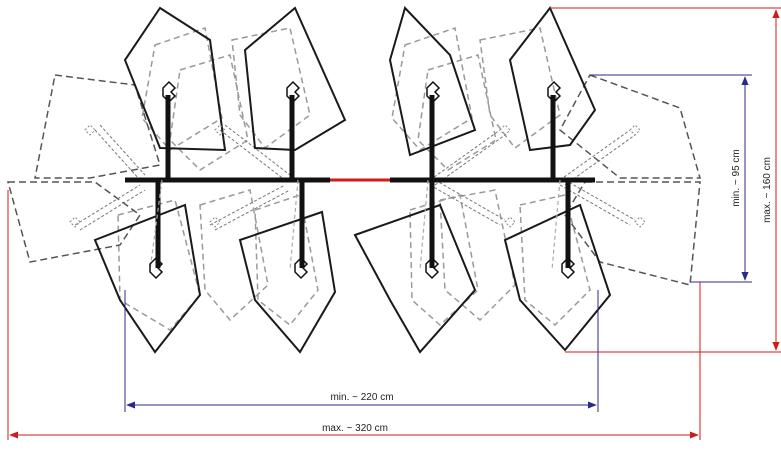 The width and height of the screenshot is (781, 452). Describe the element at coordinates (767, 190) in the screenshot. I see `max-height-label: max. ~ 160 cm` at that location.